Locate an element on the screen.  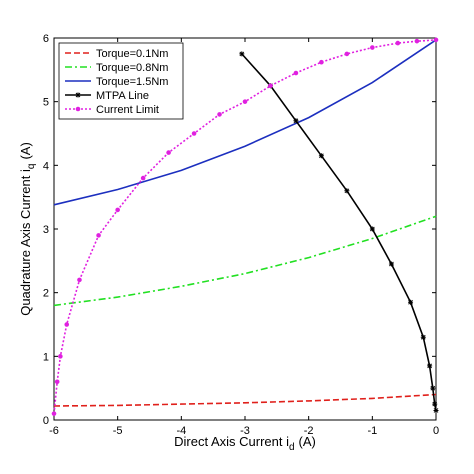
y-tick-label: 6 is located at coordinates (46, 39).